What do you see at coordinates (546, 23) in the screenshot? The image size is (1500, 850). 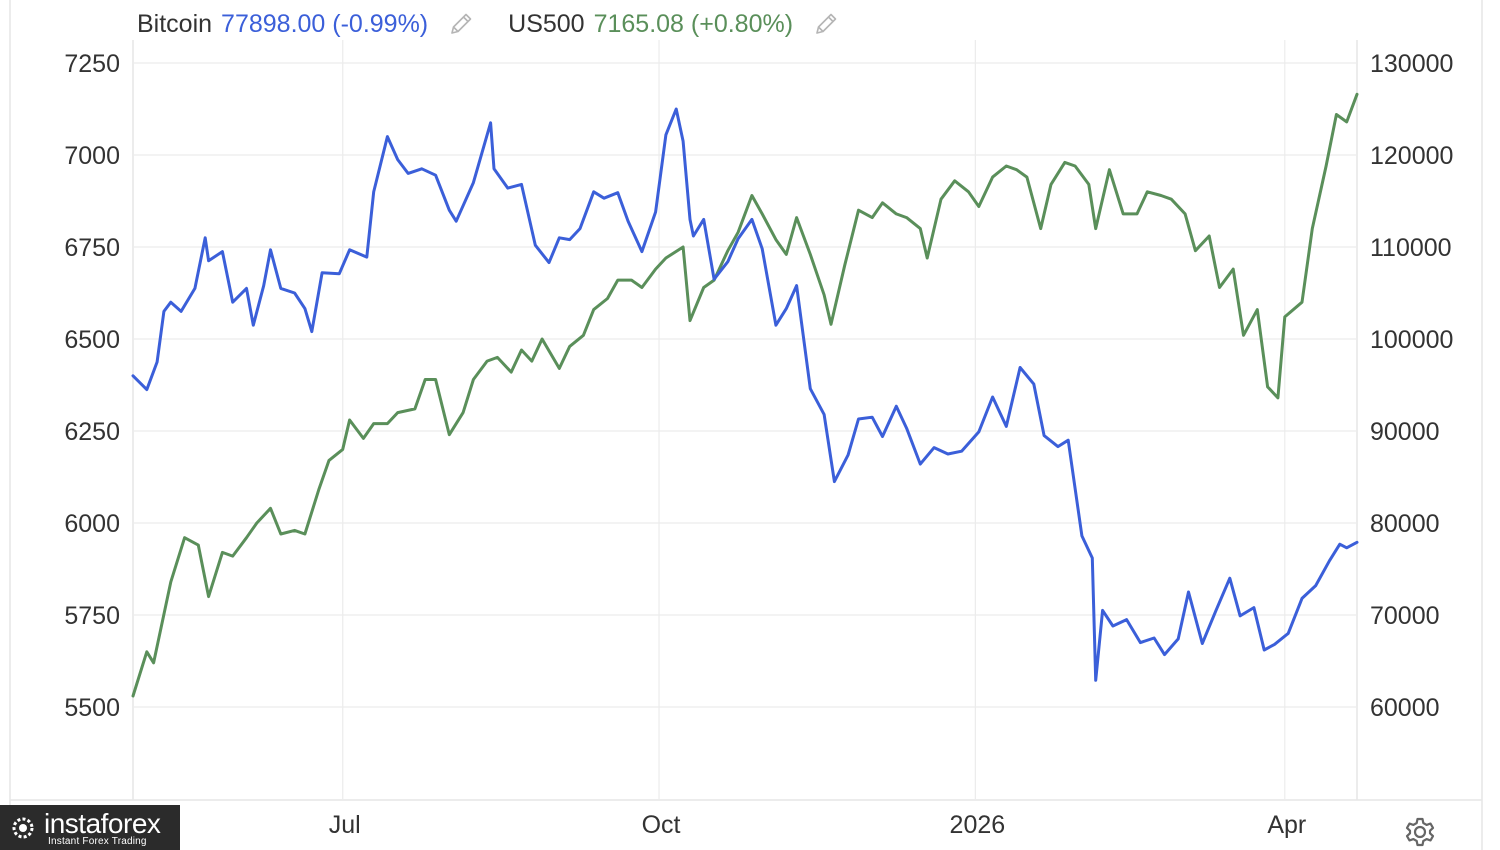 I see `legend-us500-name: US500` at bounding box center [546, 23].